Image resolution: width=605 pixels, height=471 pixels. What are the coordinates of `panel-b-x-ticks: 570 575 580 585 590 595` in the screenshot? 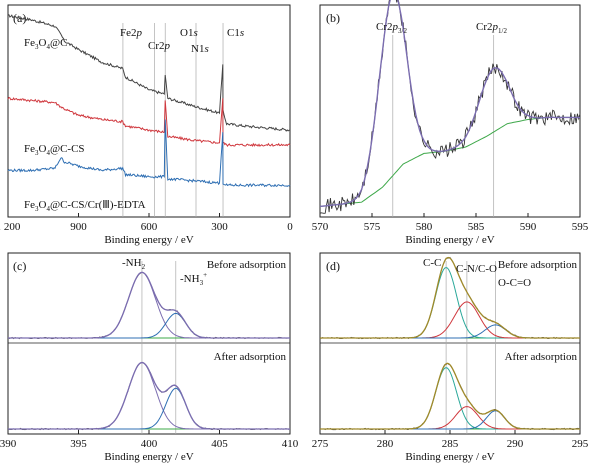 It's located at (450, 223).